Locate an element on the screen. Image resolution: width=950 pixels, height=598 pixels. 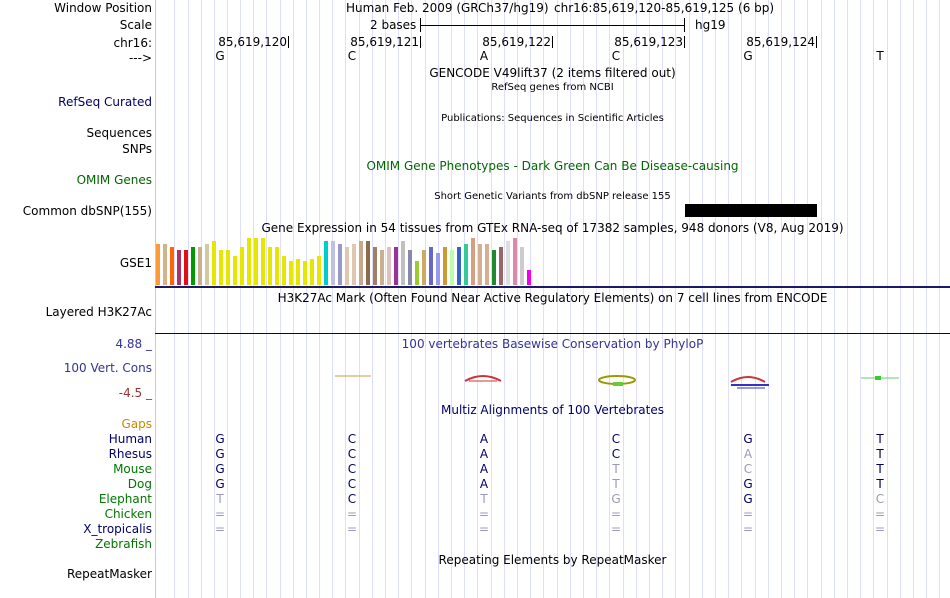
species-label: X_tropicalis is located at coordinates (117, 529).